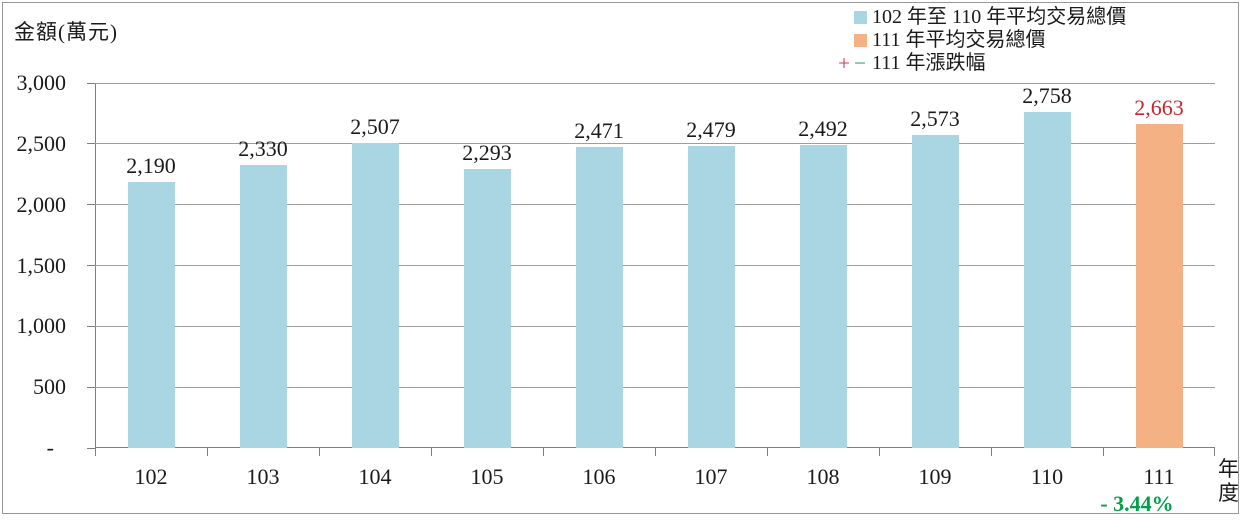 The image size is (1244, 521). I want to click on bar-value-label: 2,507, so click(375, 126).